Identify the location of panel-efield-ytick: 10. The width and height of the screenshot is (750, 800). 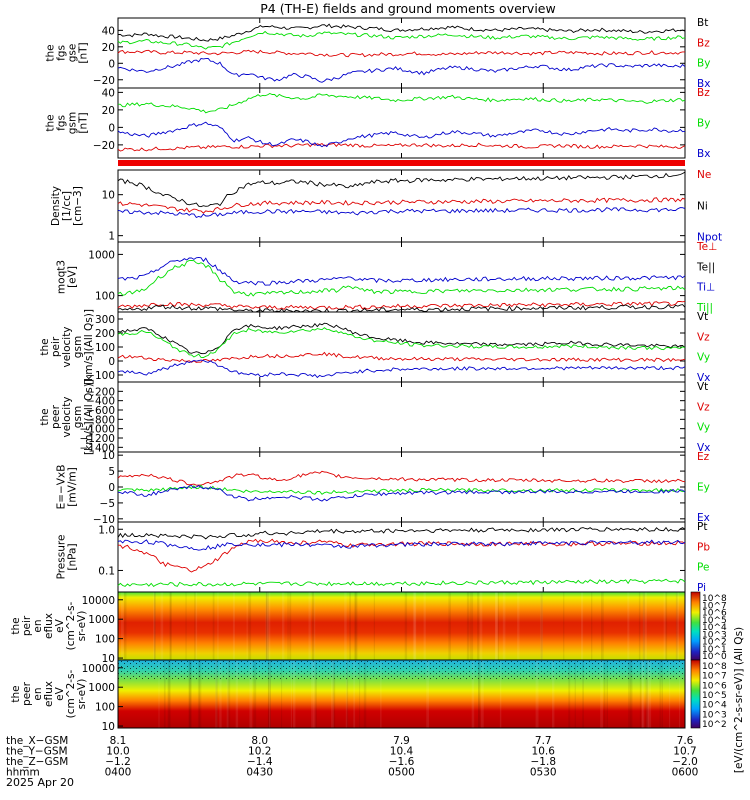
(108, 456).